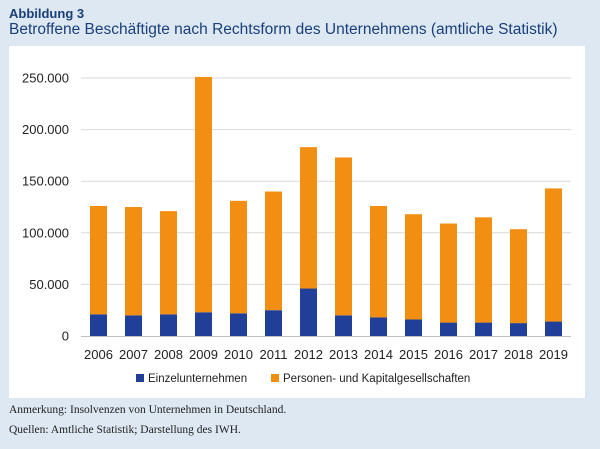 This screenshot has width=600, height=449. I want to click on bar-einzelunternehmen-2016, so click(448, 329).